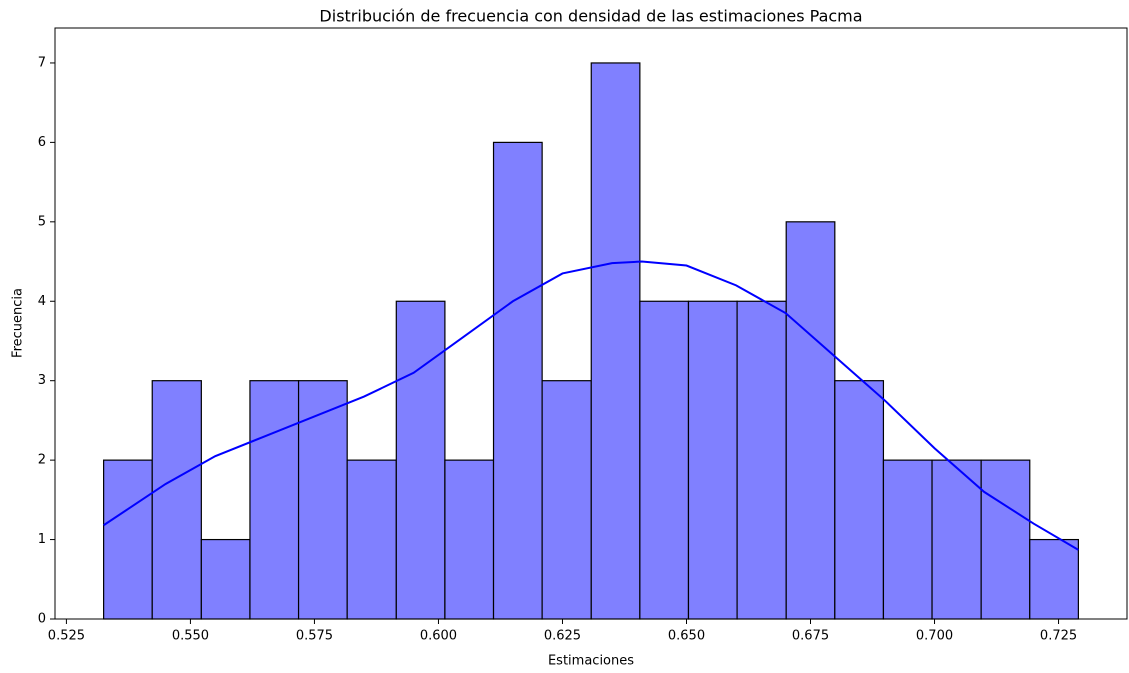  Describe the element at coordinates (686, 636) in the screenshot. I see `x-tick-label: 0.650` at that location.